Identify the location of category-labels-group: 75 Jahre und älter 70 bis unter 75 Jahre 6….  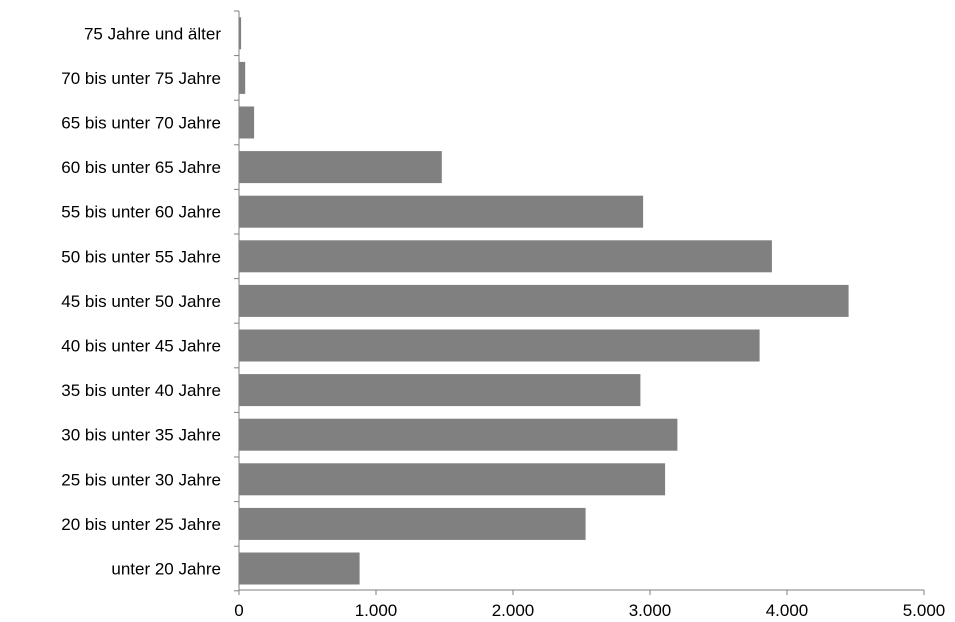
(141, 301).